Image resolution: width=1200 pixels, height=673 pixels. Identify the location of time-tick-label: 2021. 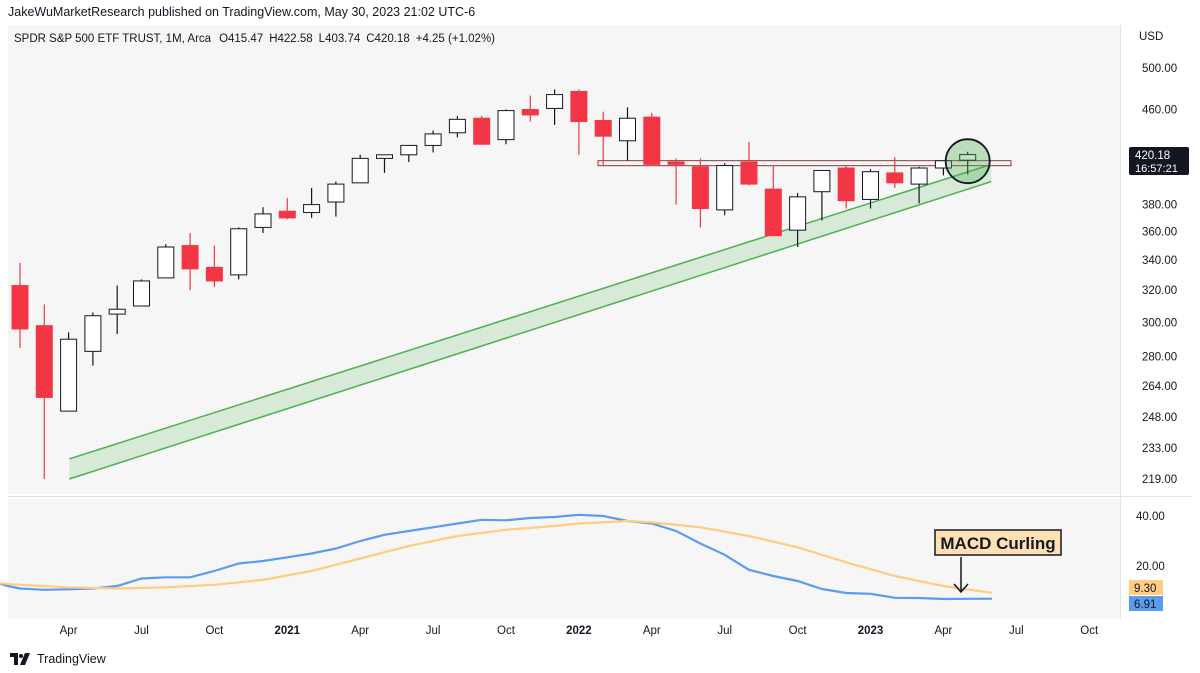
(288, 631).